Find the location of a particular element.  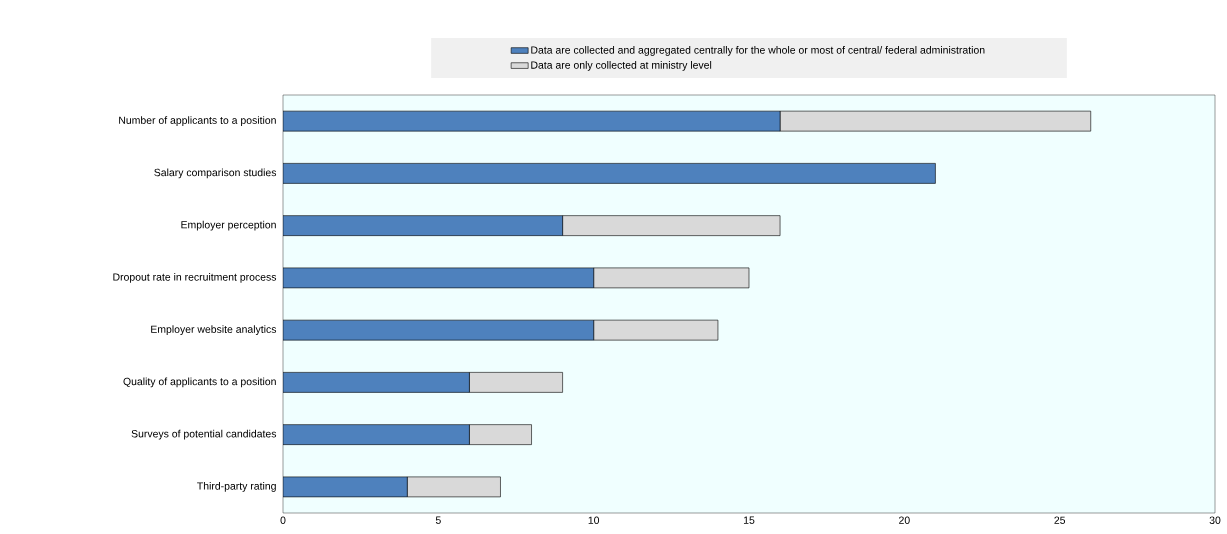

x-tick-label: 25 is located at coordinates (1060, 520).